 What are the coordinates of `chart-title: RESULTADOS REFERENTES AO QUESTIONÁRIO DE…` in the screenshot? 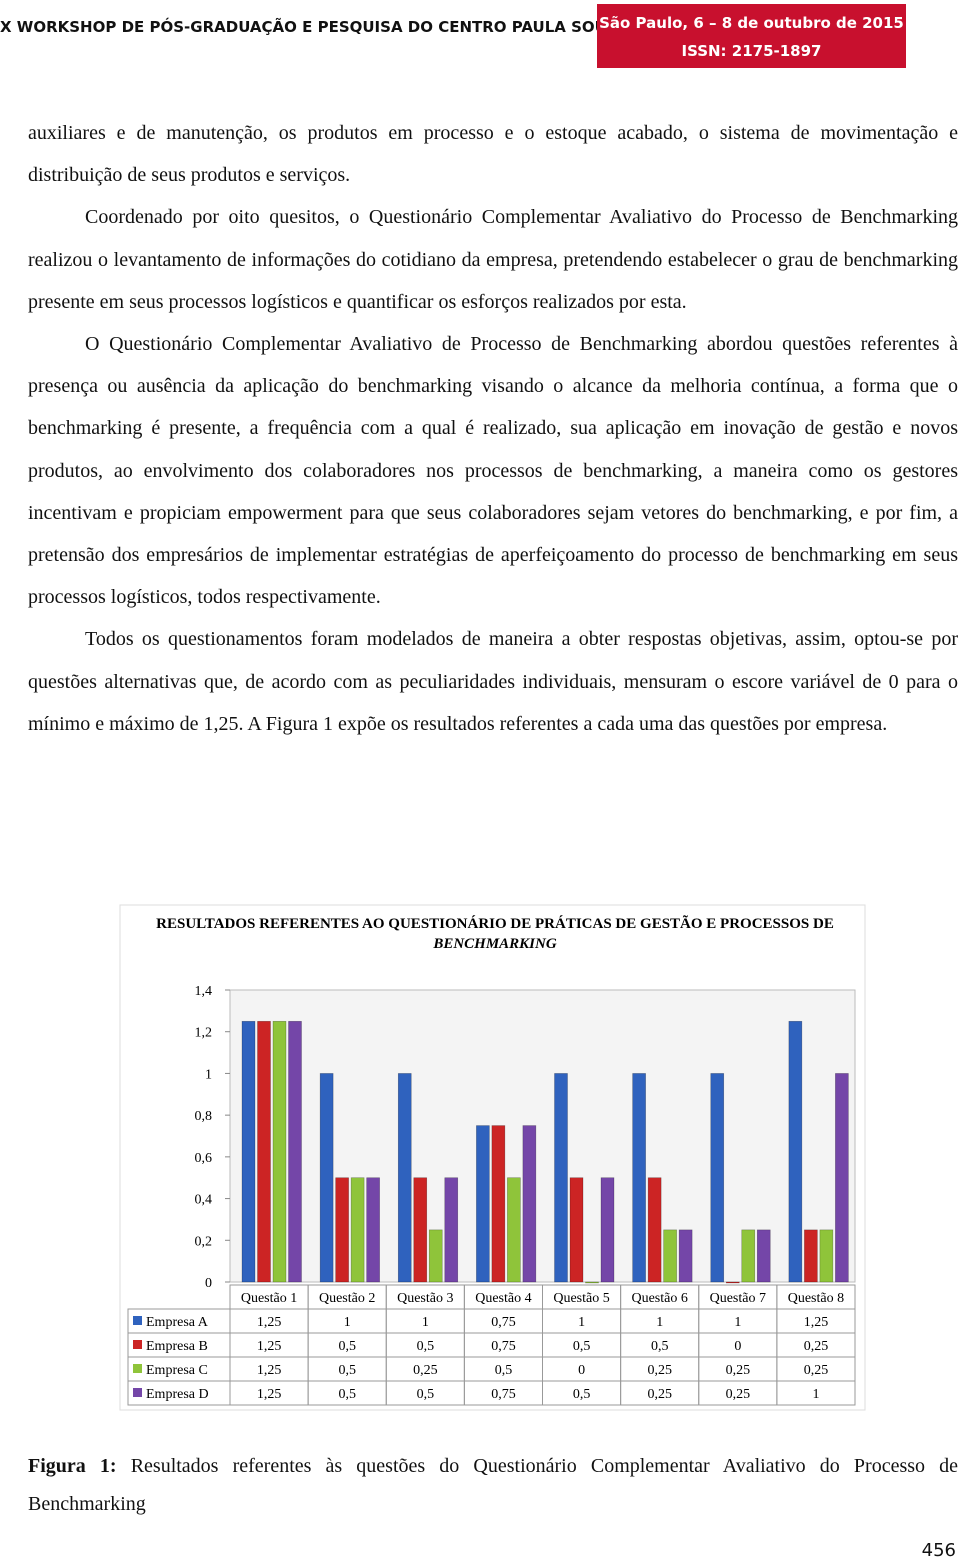 It's located at (495, 923).